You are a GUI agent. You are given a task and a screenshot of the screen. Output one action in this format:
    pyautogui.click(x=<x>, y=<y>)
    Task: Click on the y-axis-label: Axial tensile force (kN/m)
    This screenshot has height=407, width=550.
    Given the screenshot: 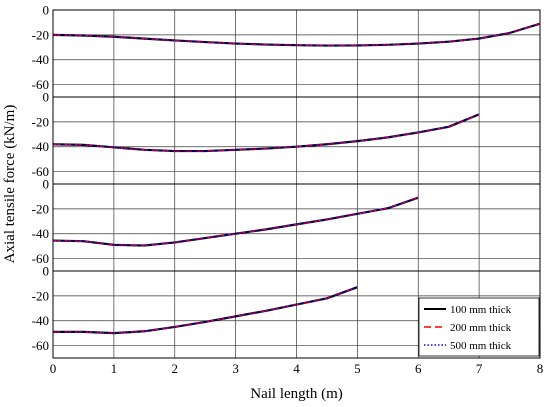 What is the action you would take?
    pyautogui.click(x=10, y=184)
    